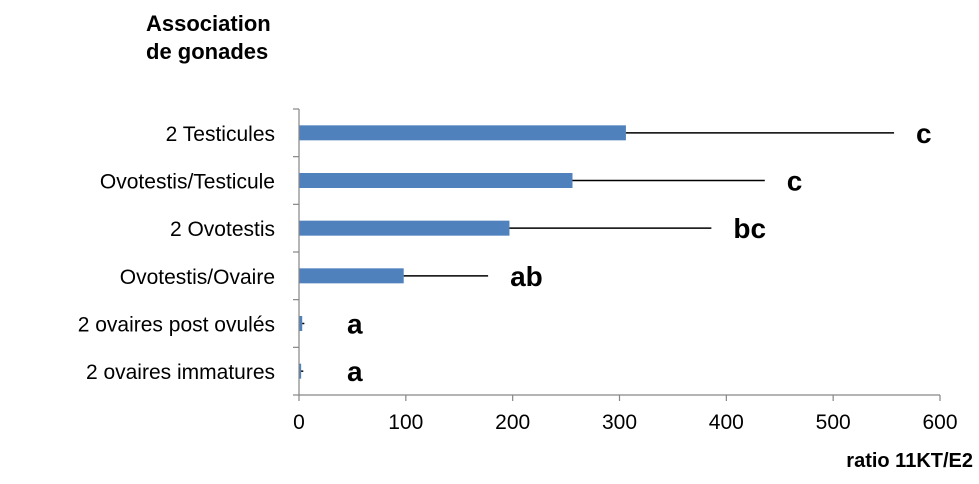 The width and height of the screenshot is (979, 484). What do you see at coordinates (526, 276) in the screenshot?
I see `significance-label: ab` at bounding box center [526, 276].